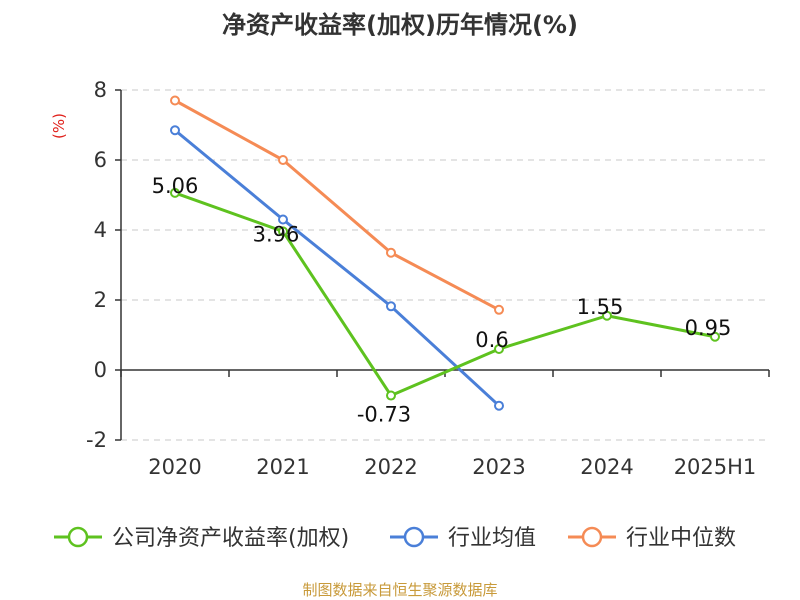  Describe the element at coordinates (399, 590) in the screenshot. I see `source-note: 制图数据来自恒生聚源数据库` at that location.